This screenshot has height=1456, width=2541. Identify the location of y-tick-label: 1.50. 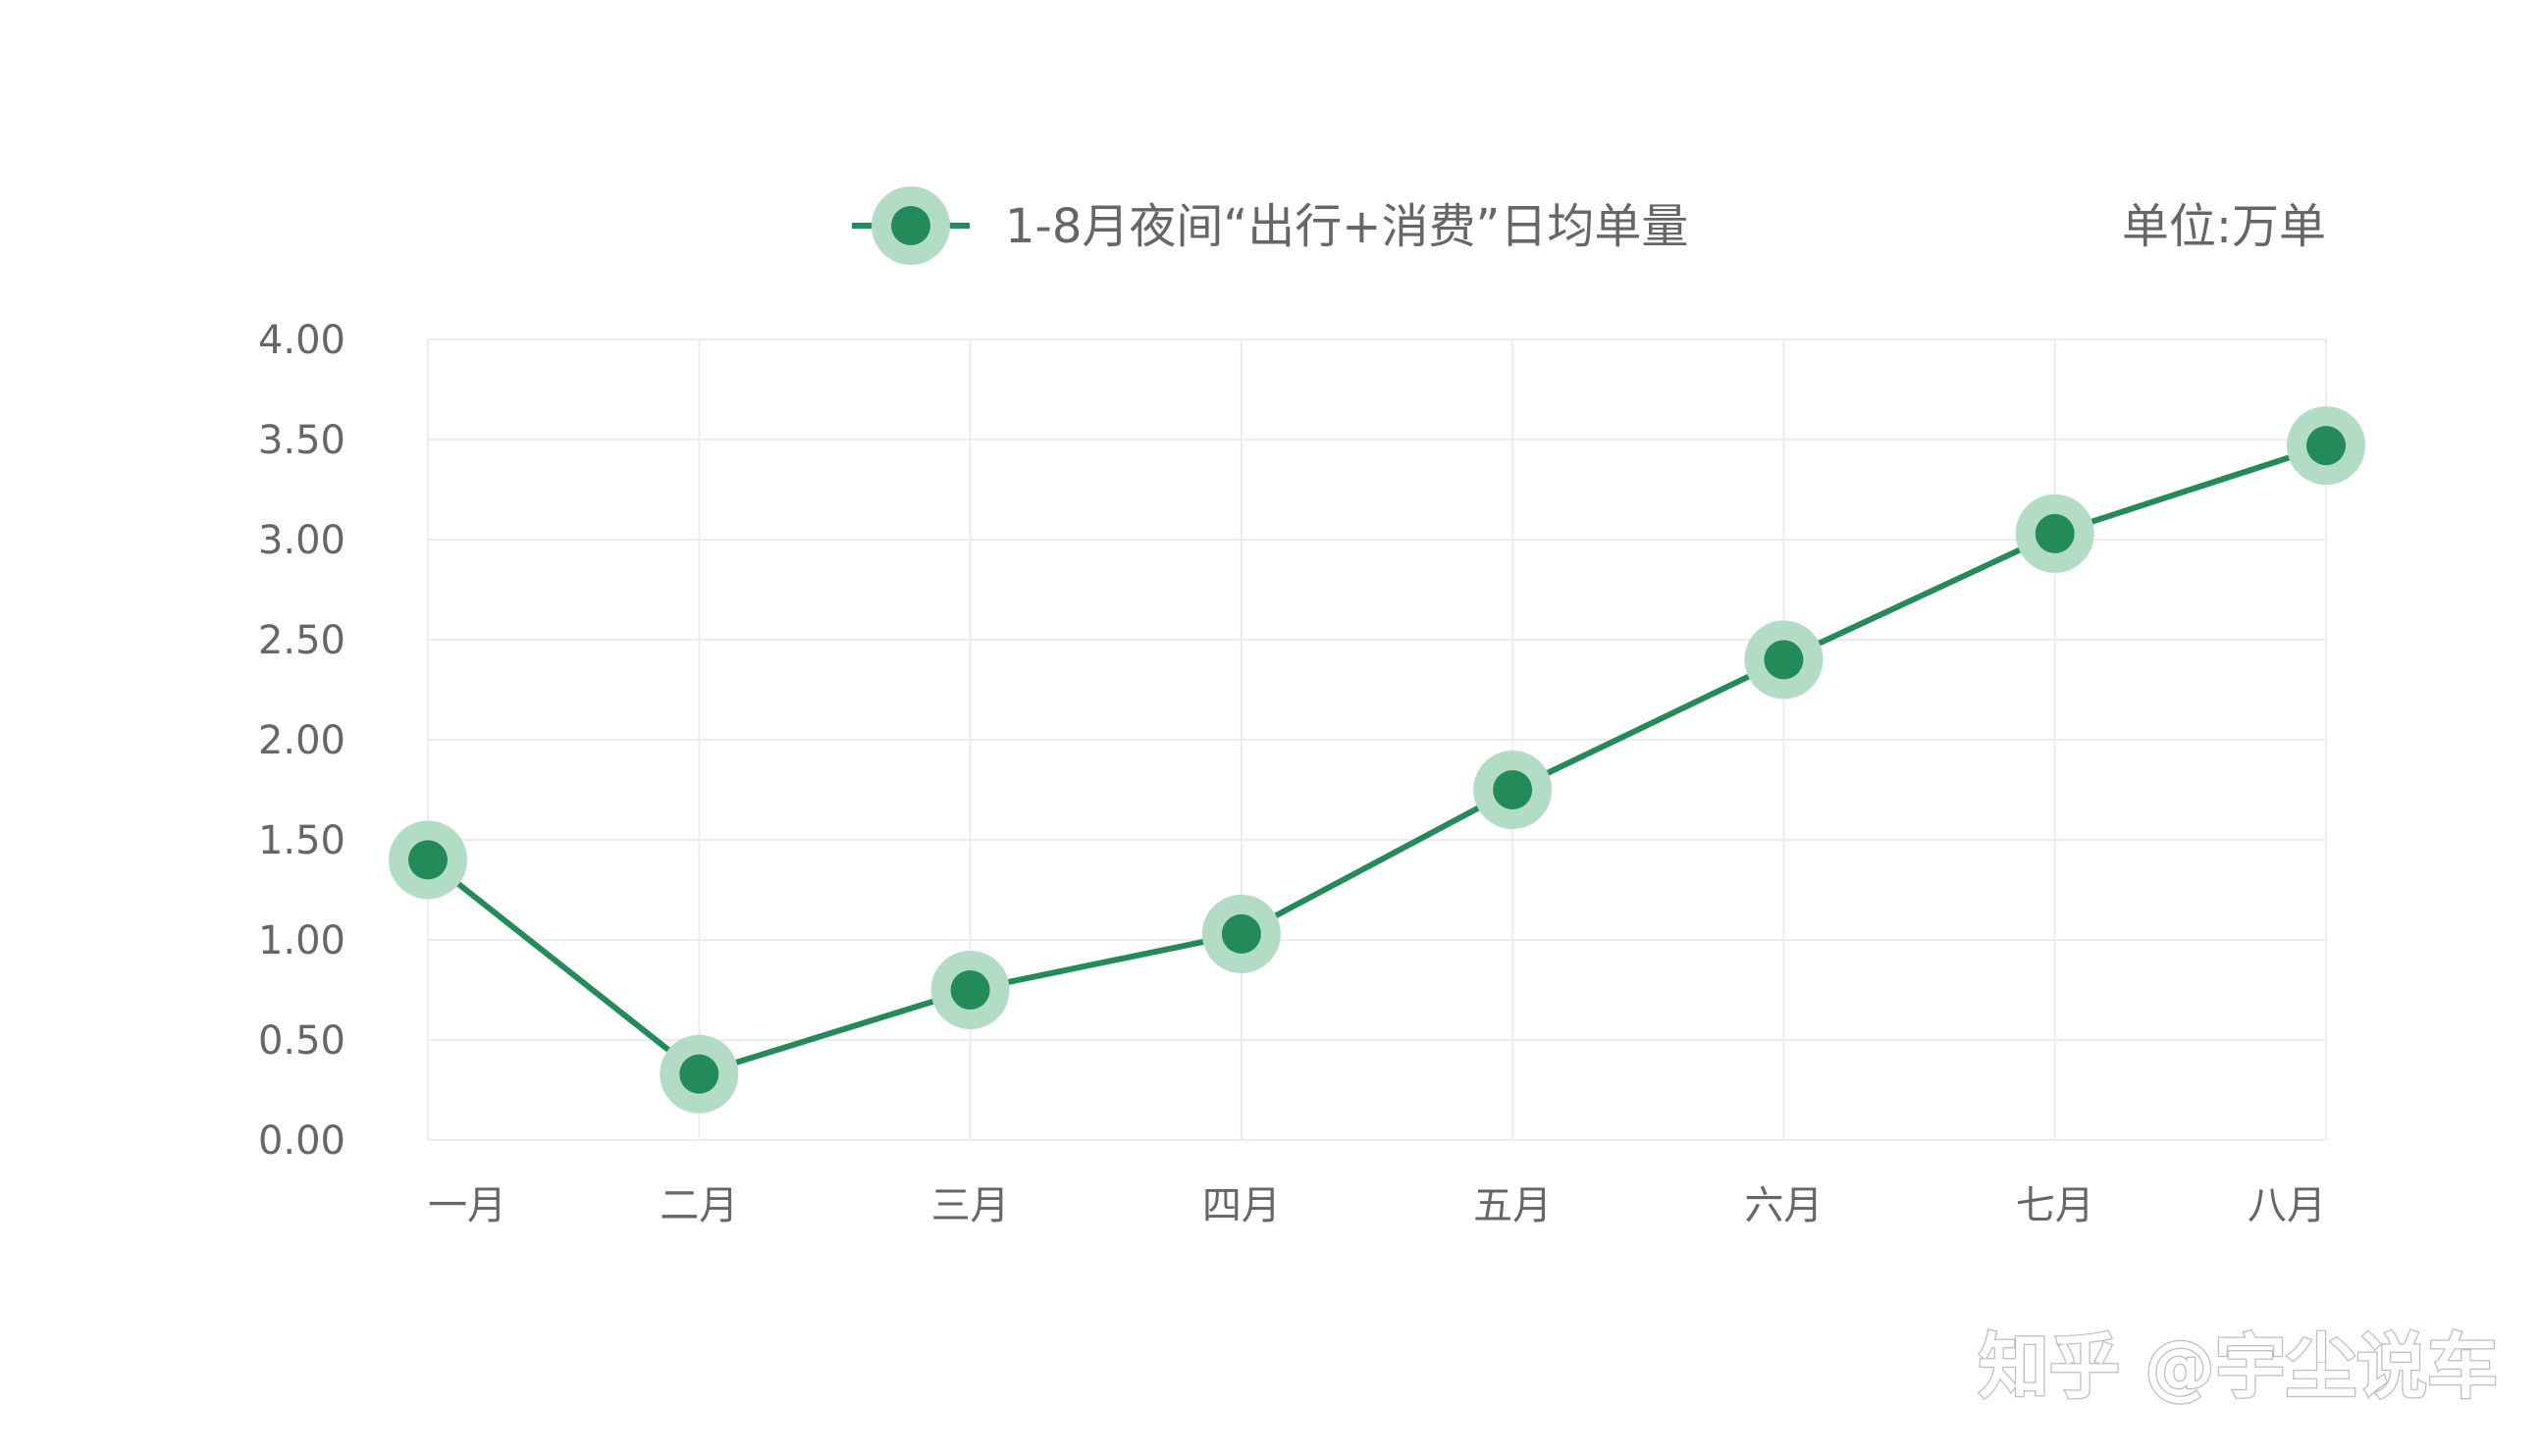
(301, 840).